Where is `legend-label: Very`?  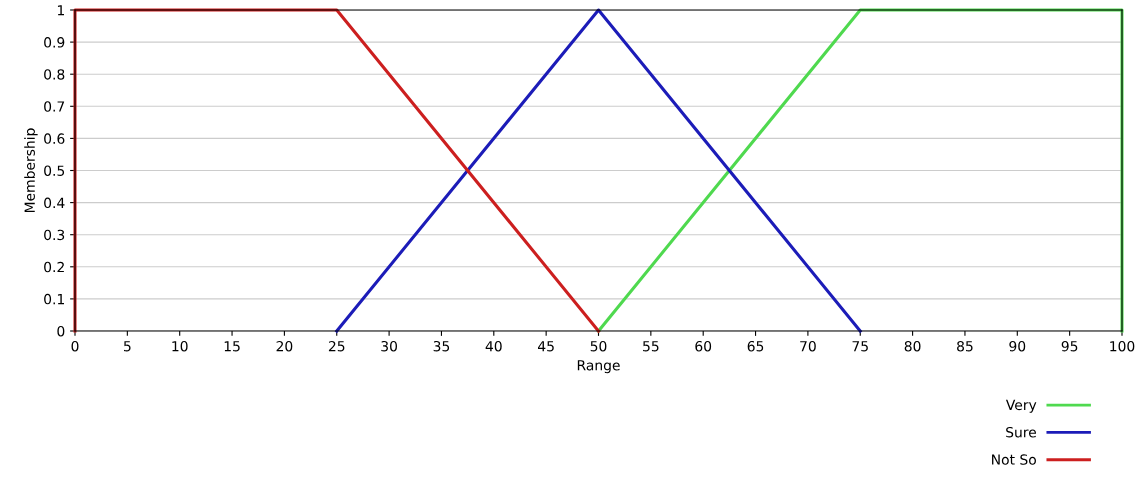
legend-label: Very is located at coordinates (1021, 406).